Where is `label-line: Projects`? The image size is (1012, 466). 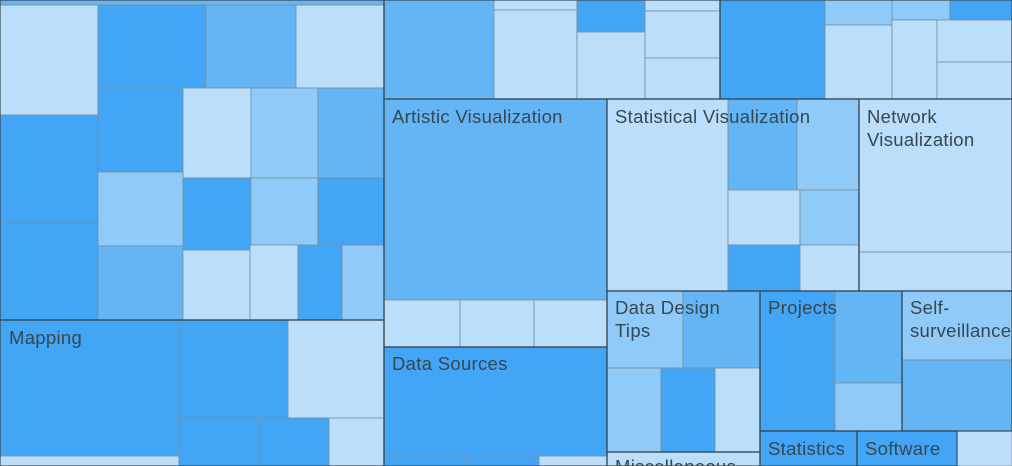 label-line: Projects is located at coordinates (802, 307).